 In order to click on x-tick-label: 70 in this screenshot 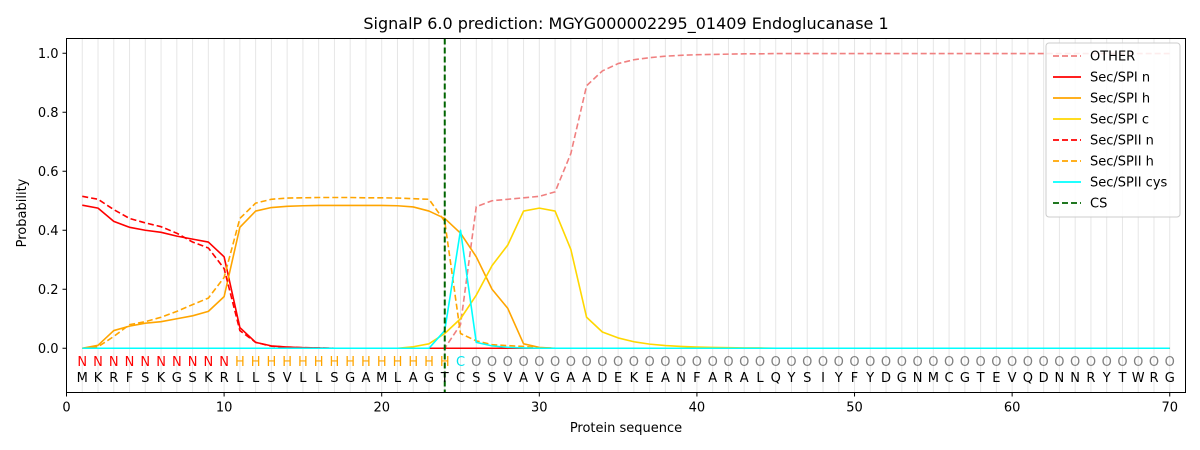, I will do `click(1169, 408)`.